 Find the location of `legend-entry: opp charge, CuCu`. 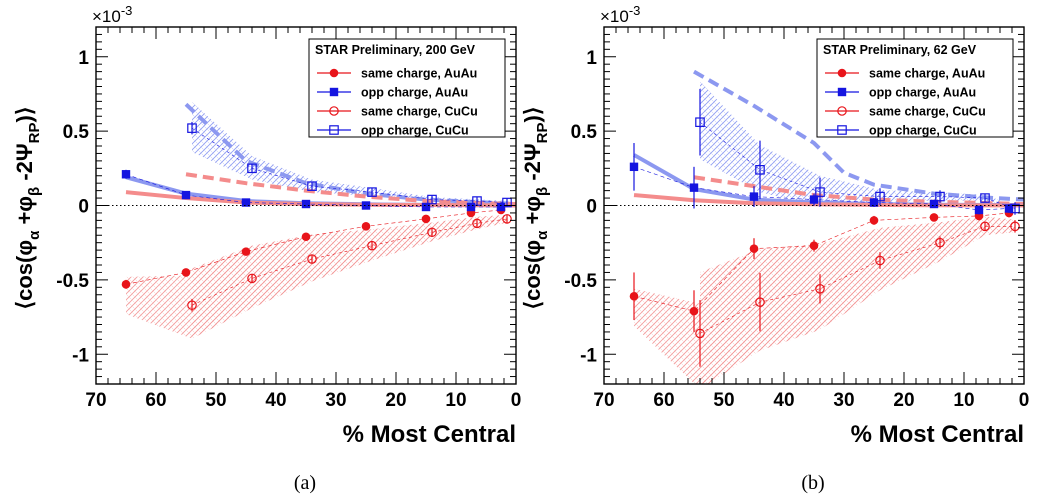

legend-entry: opp charge, CuCu is located at coordinates (415, 131).